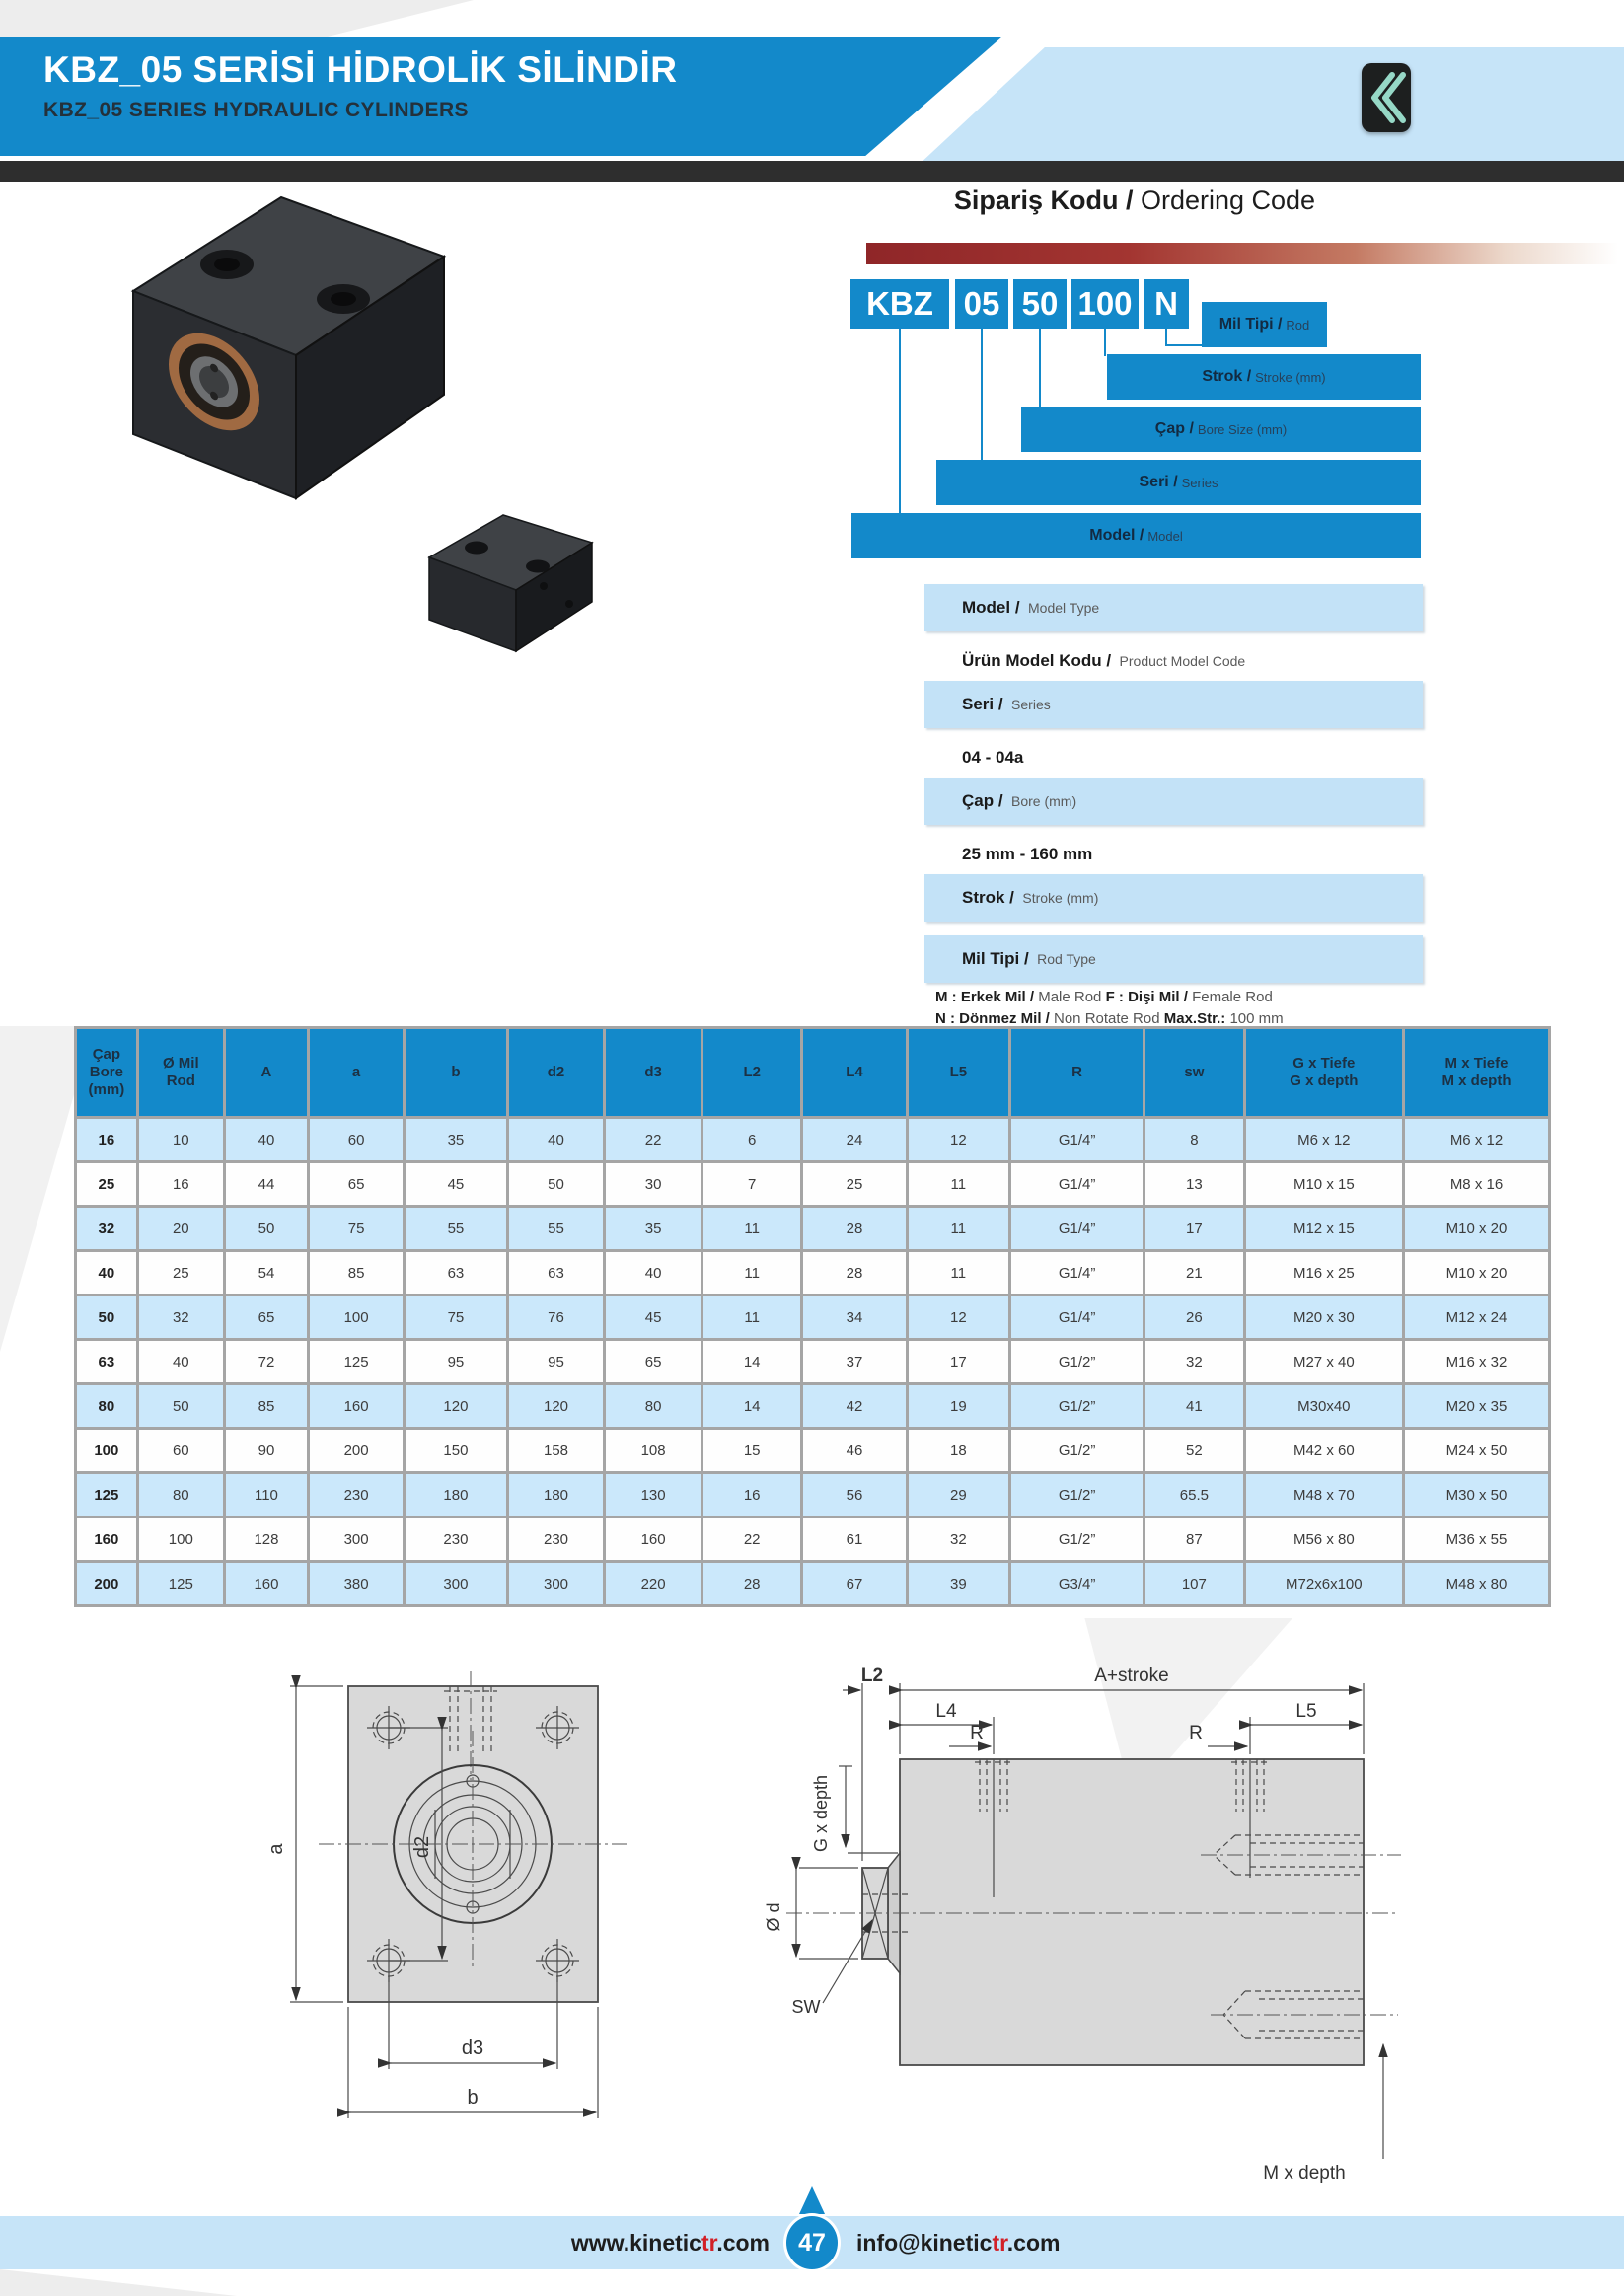 The width and height of the screenshot is (1624, 2296). I want to click on ladder-label-model: Model / Model, so click(1136, 535).